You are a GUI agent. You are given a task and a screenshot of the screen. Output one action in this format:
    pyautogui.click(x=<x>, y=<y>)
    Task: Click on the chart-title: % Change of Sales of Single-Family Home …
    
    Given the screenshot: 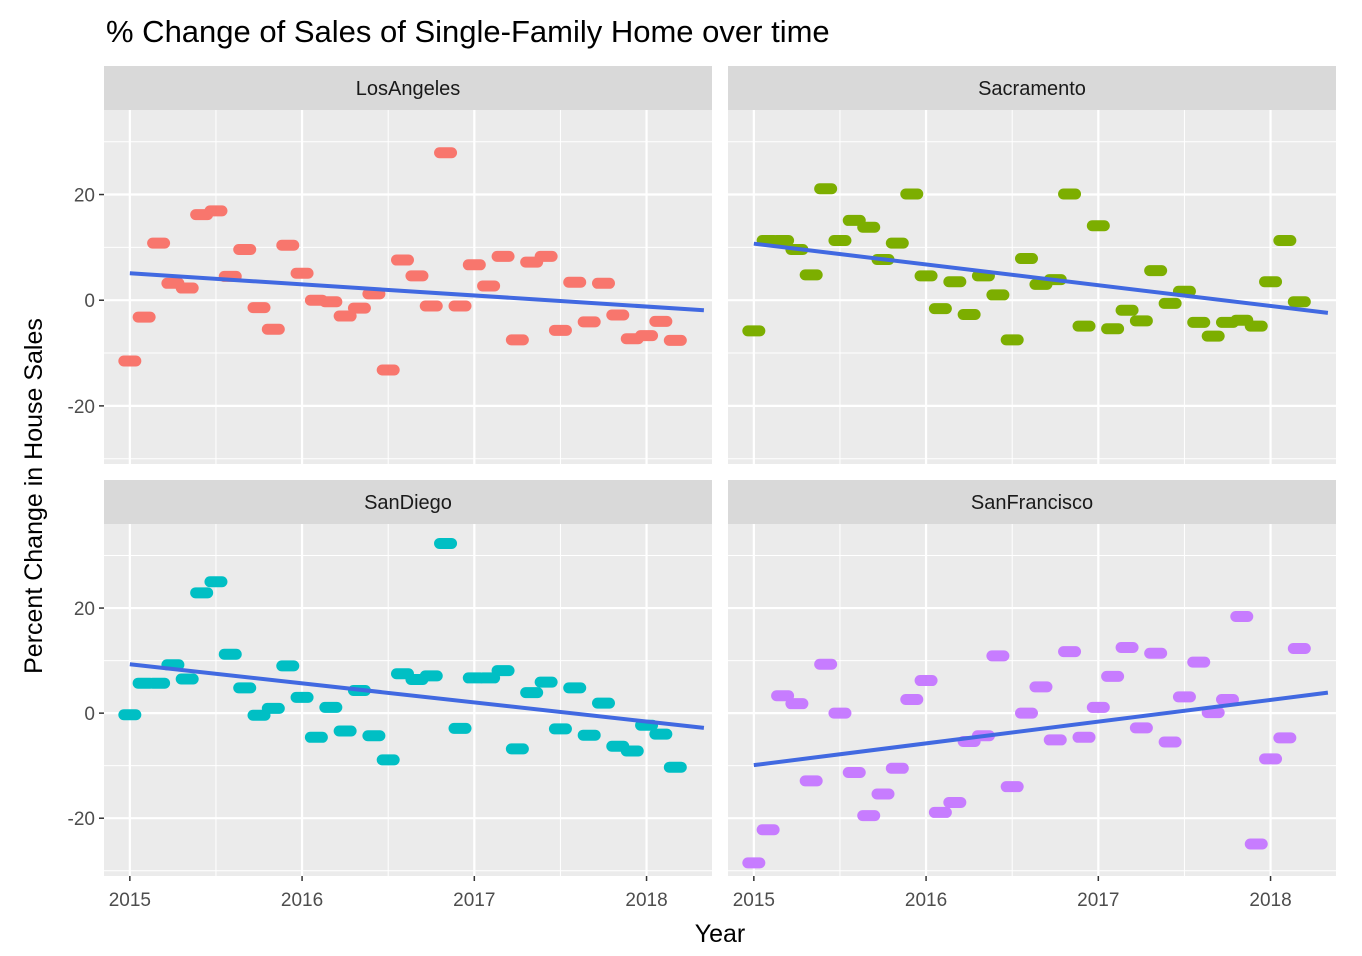 What is the action you would take?
    pyautogui.click(x=468, y=31)
    